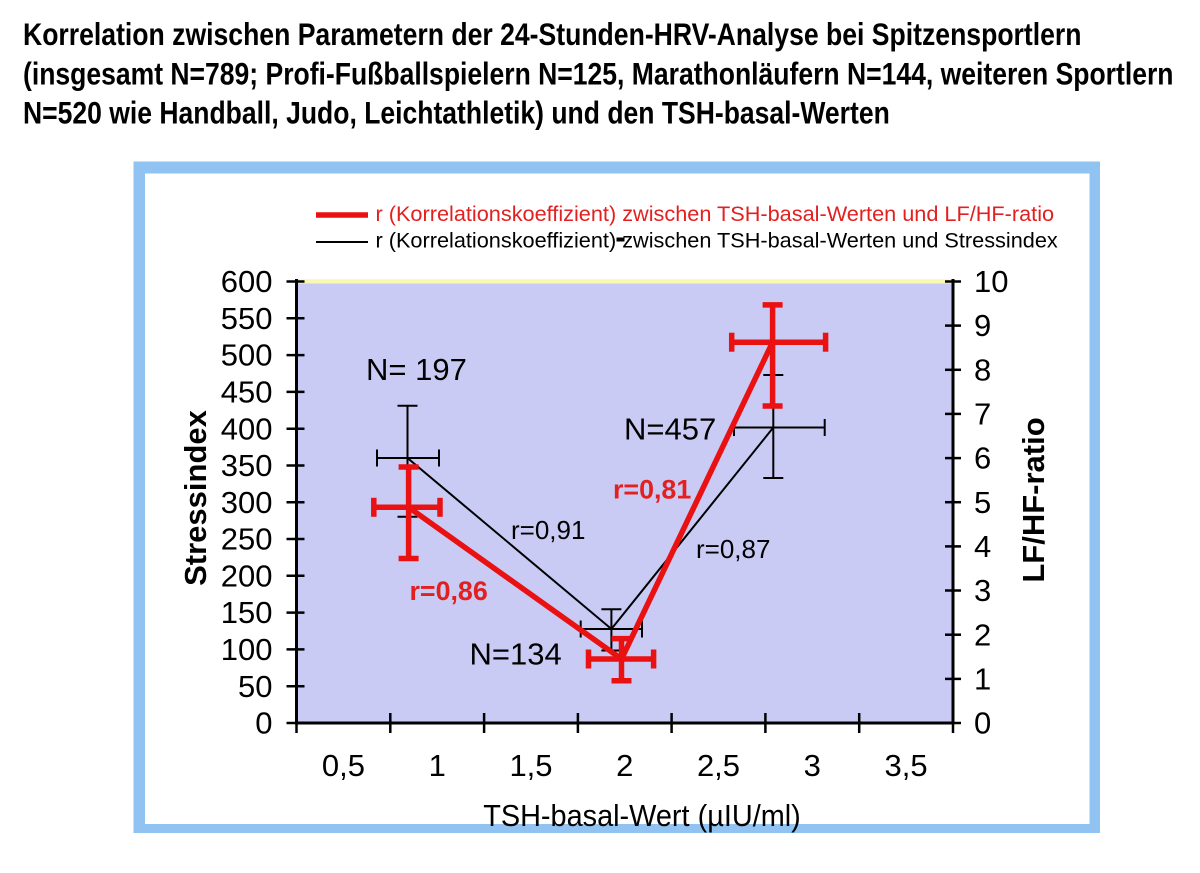 This screenshot has width=1200, height=873. What do you see at coordinates (247, 649) in the screenshot?
I see `svg-text: 100` at bounding box center [247, 649].